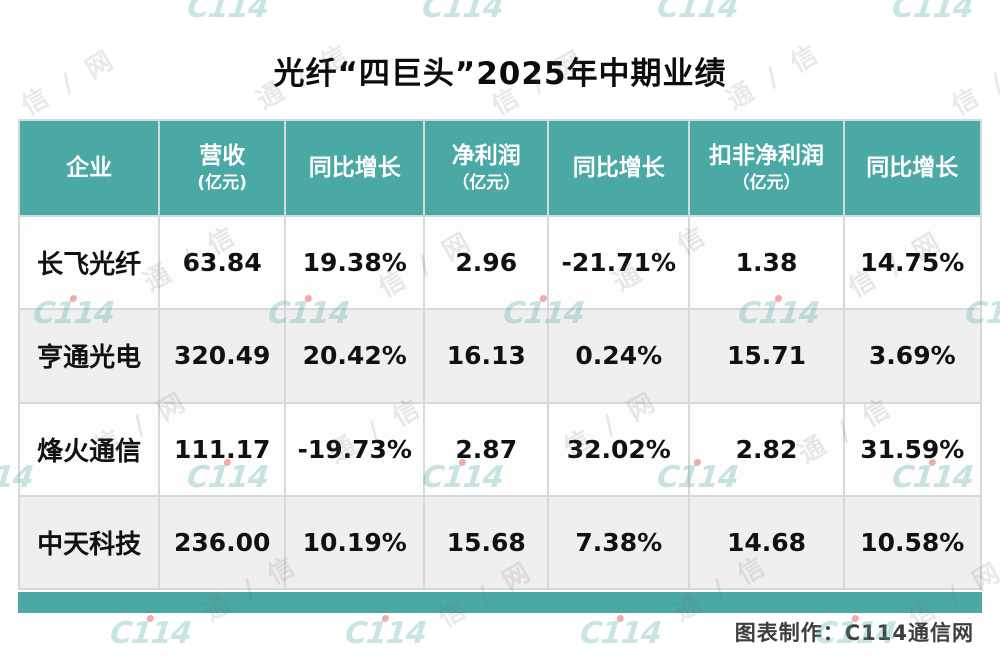 The image size is (1000, 661). What do you see at coordinates (912, 542) in the screenshot?
I see `cell-nongaap-yoy: 10.58%` at bounding box center [912, 542].